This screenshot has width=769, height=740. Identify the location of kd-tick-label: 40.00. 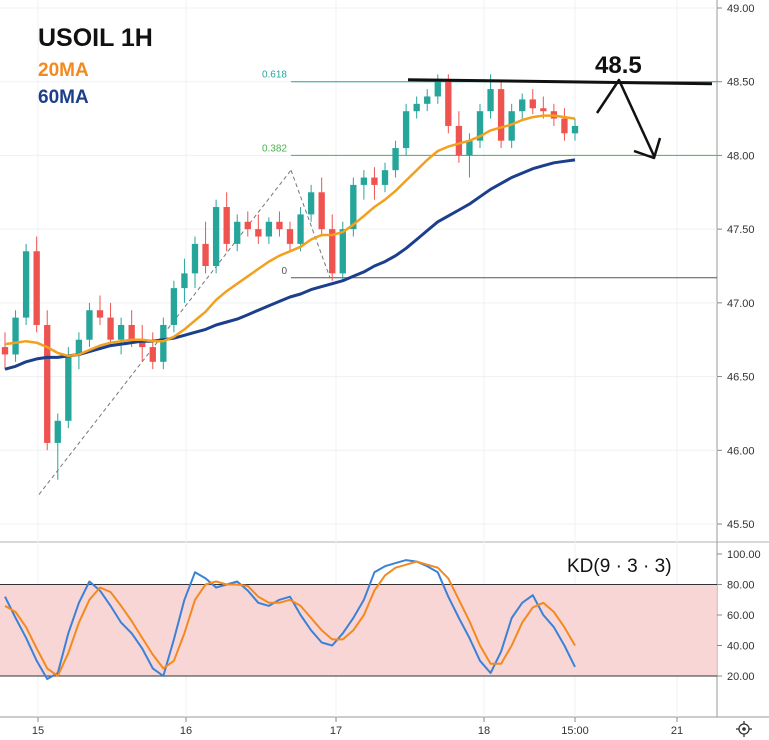
(741, 647).